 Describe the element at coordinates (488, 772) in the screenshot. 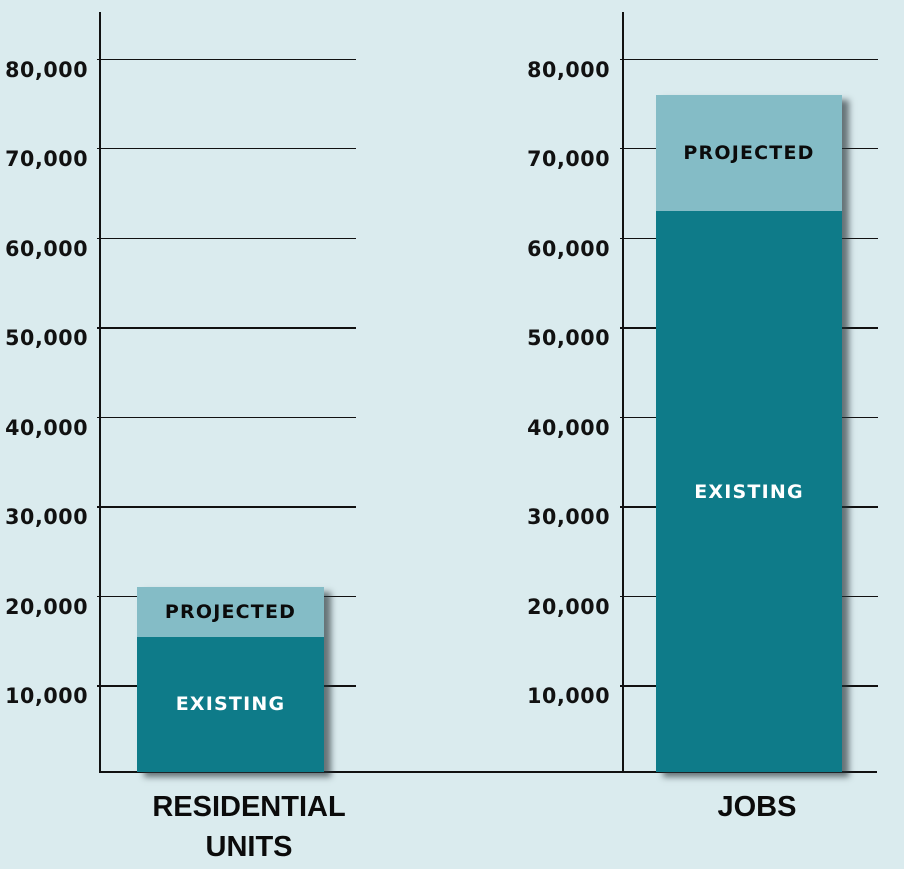

I see `x-axis-baseline` at that location.